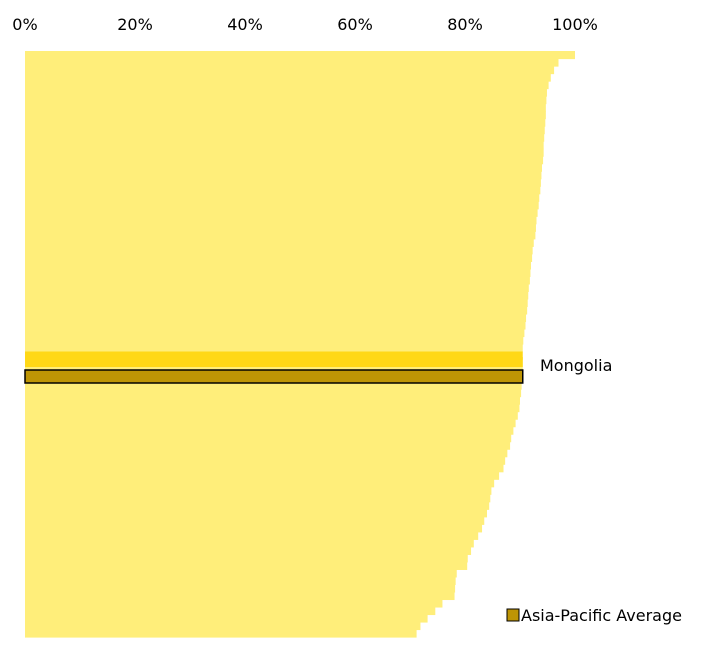 The width and height of the screenshot is (727, 646). Describe the element at coordinates (513, 615) in the screenshot. I see `legend-swatch` at that location.